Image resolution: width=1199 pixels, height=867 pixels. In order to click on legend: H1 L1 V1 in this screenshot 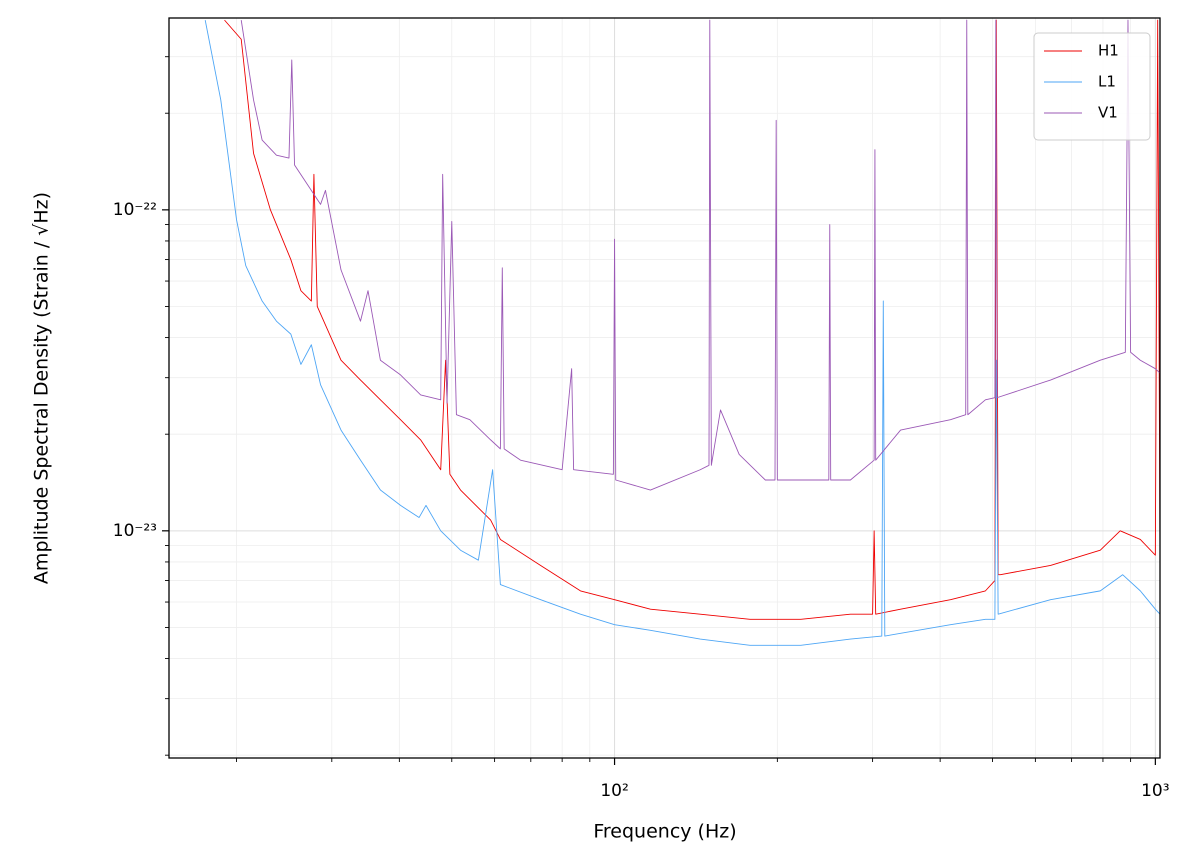, I will do `click(1092, 86)`.